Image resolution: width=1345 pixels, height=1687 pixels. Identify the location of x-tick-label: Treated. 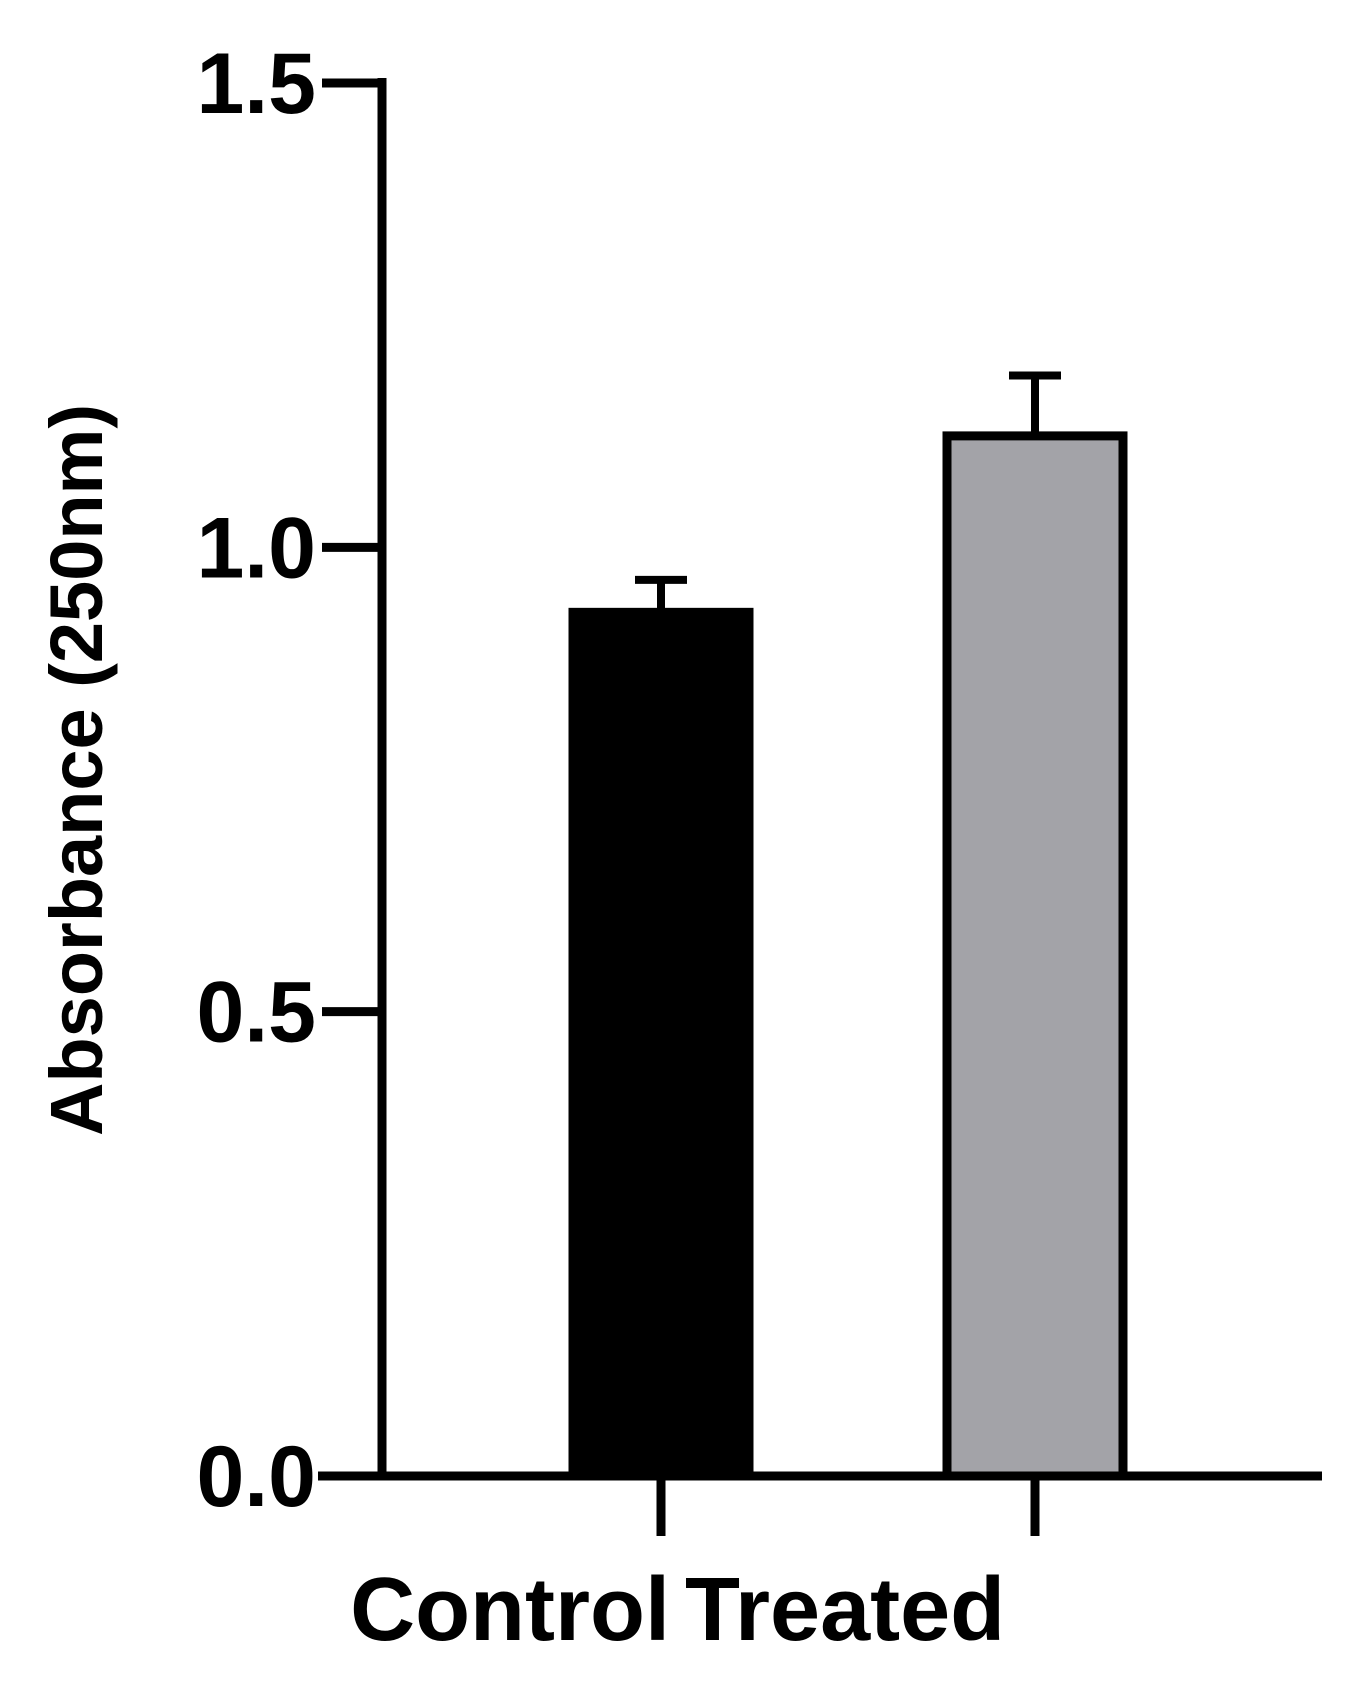
(845, 1610).